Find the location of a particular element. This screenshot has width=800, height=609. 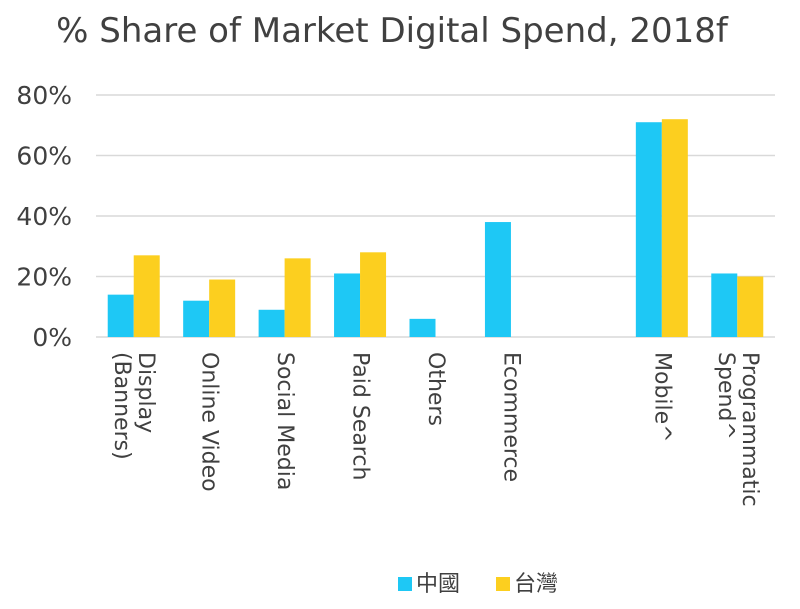

chart-title: % Share of Market Digital Spend, 2018f is located at coordinates (392, 31).